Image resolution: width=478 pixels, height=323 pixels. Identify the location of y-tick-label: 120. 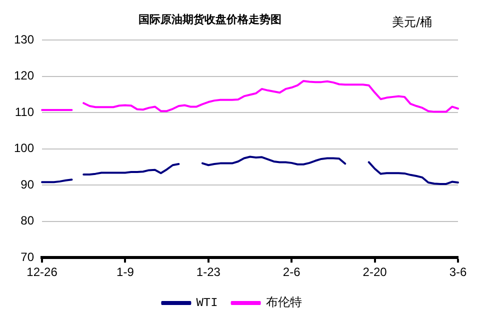
(24, 75).